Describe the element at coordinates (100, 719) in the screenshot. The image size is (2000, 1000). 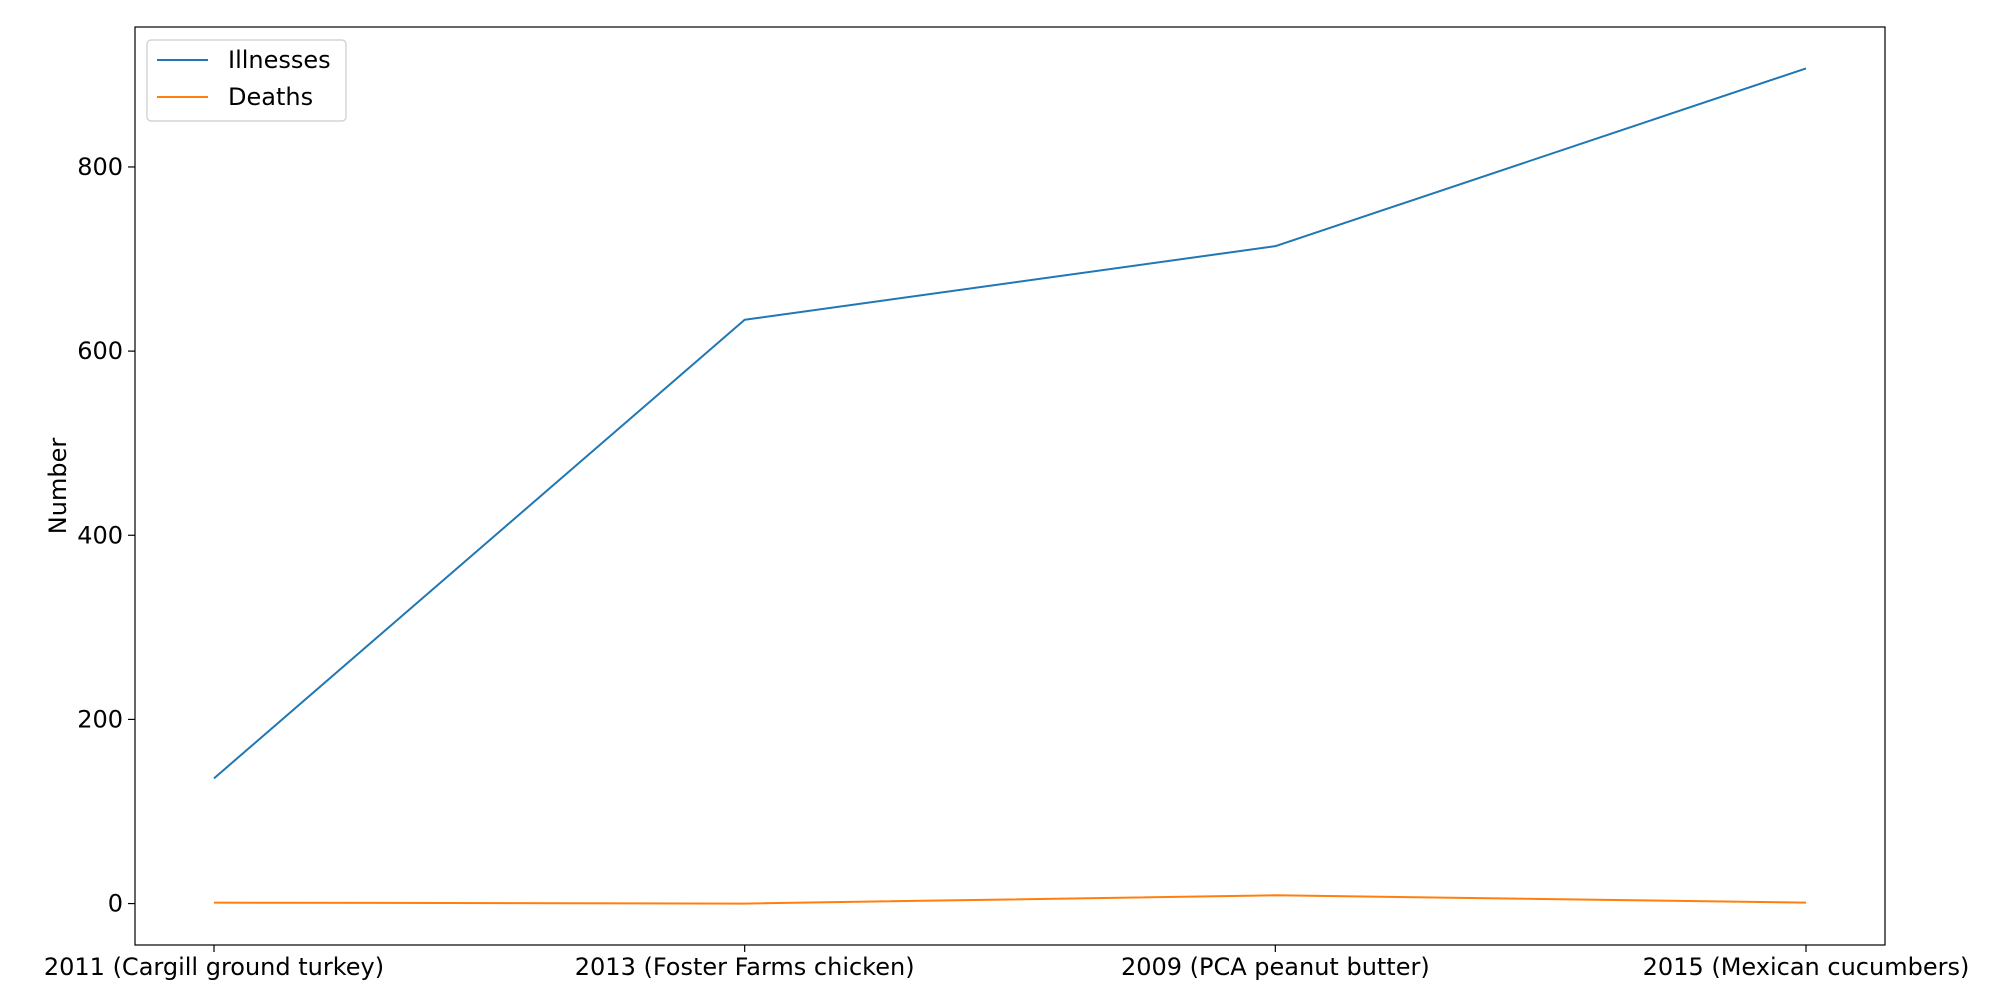
I see `y-tick-label: 200` at that location.